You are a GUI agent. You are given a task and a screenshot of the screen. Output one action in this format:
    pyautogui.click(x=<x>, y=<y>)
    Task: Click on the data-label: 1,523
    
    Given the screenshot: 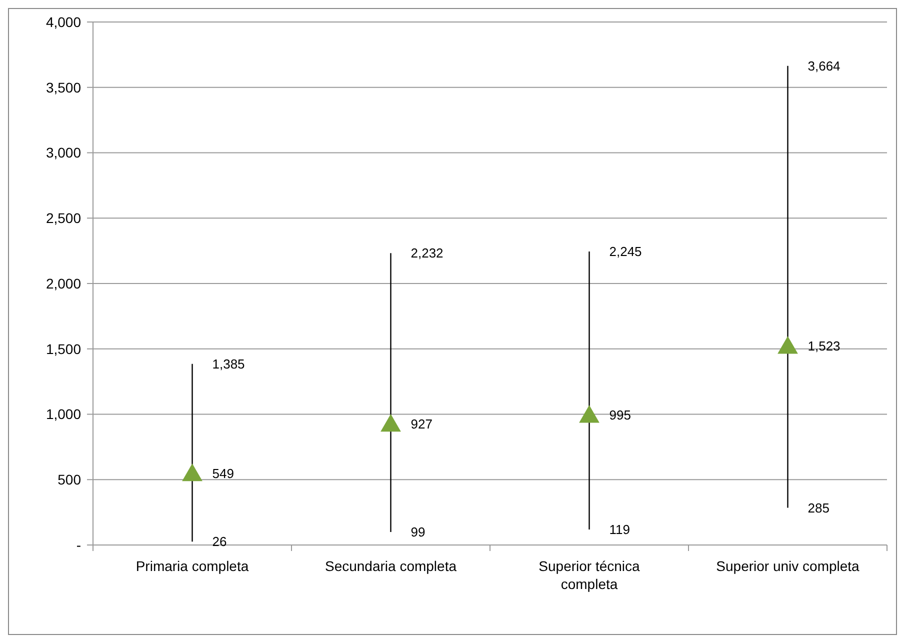 What is the action you would take?
    pyautogui.click(x=824, y=346)
    